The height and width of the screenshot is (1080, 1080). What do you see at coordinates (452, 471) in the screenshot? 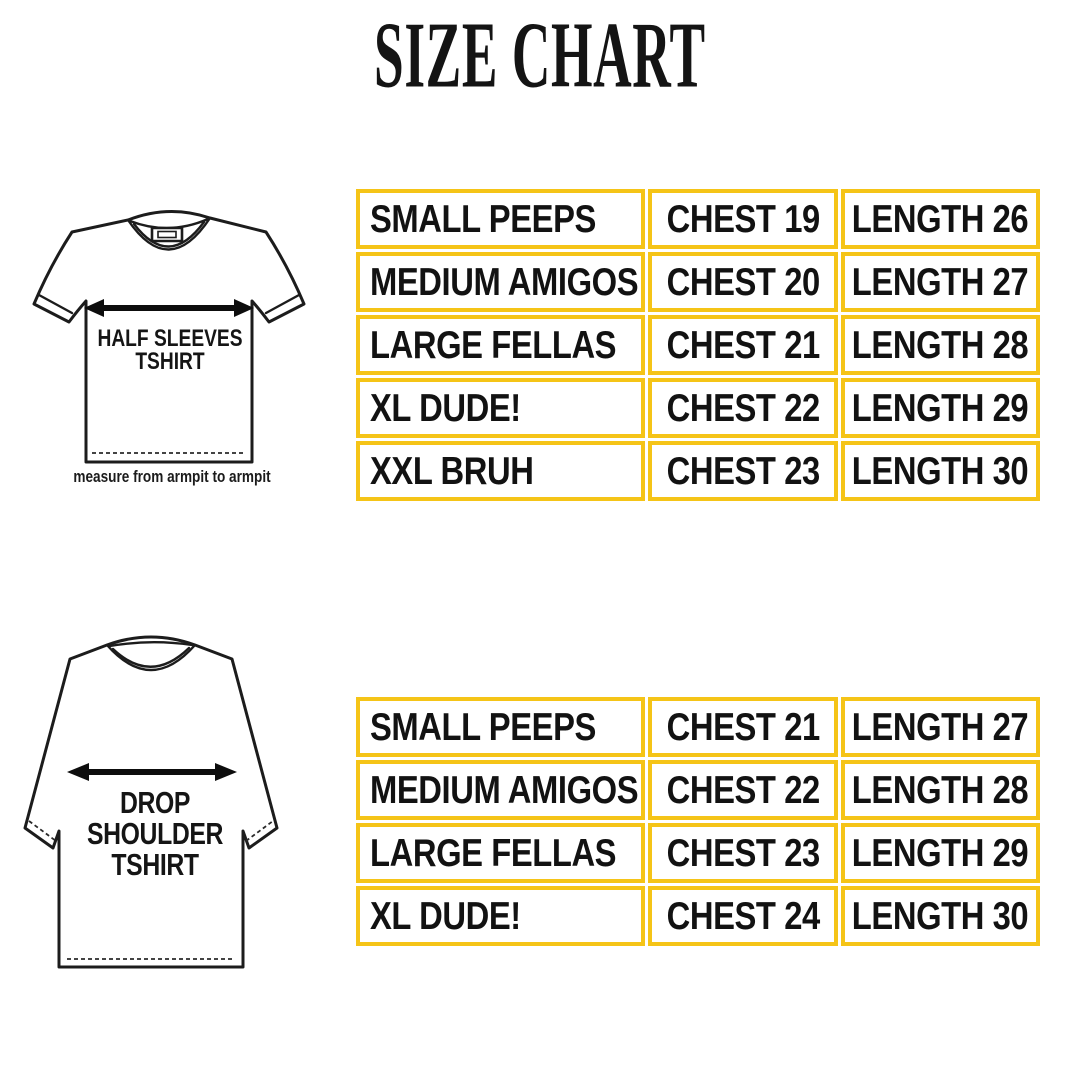
I see `size-cell-text: XXL BRUH` at bounding box center [452, 471].